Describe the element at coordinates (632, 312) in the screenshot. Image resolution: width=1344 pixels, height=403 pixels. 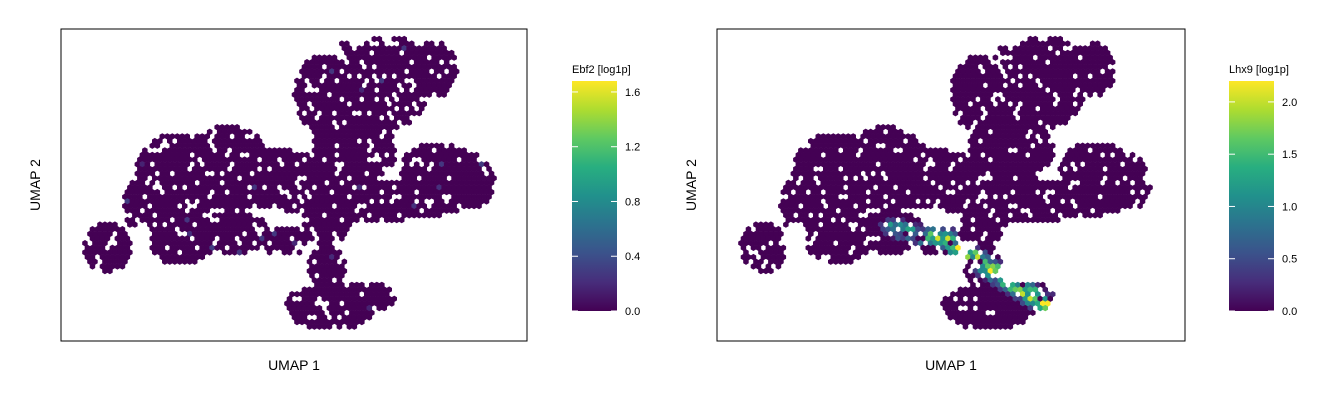
I see `colorbar-tick-label: 0.0` at that location.